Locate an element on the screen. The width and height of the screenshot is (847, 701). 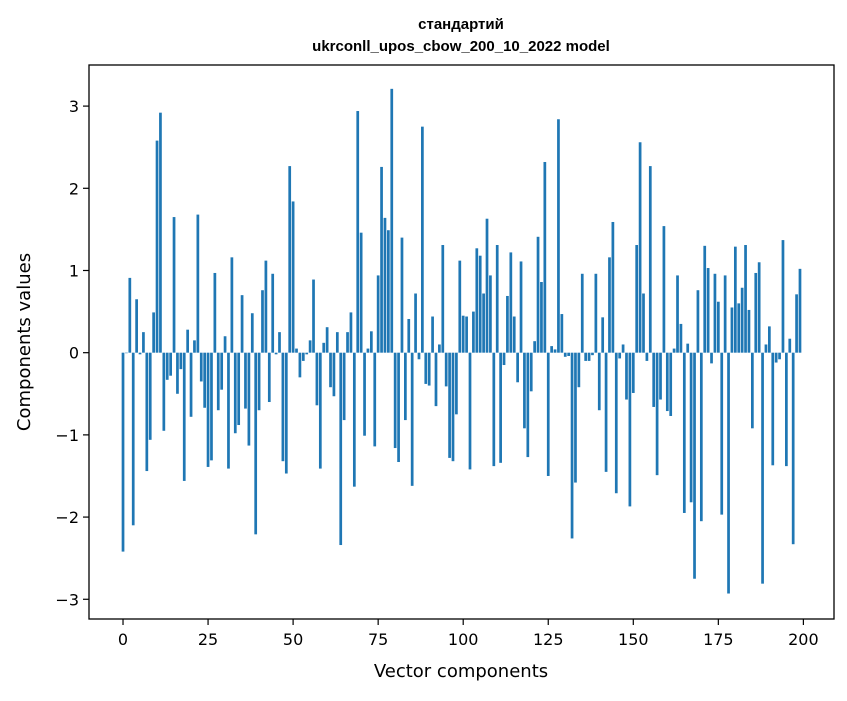
y-tick-label: 0 is located at coordinates (74, 353).